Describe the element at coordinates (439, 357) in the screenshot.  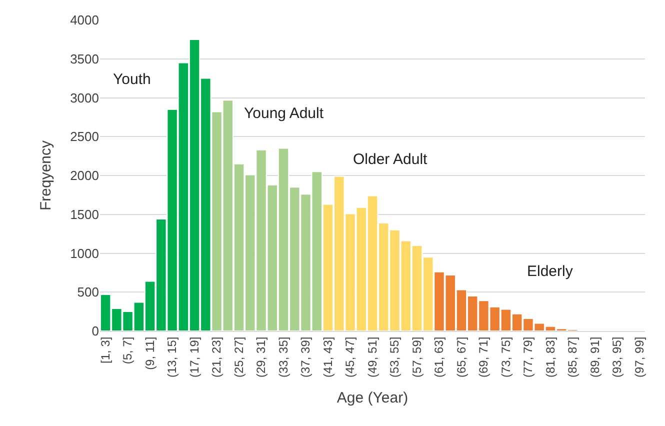
I see `x-tick-label: (61, 63]` at that location.